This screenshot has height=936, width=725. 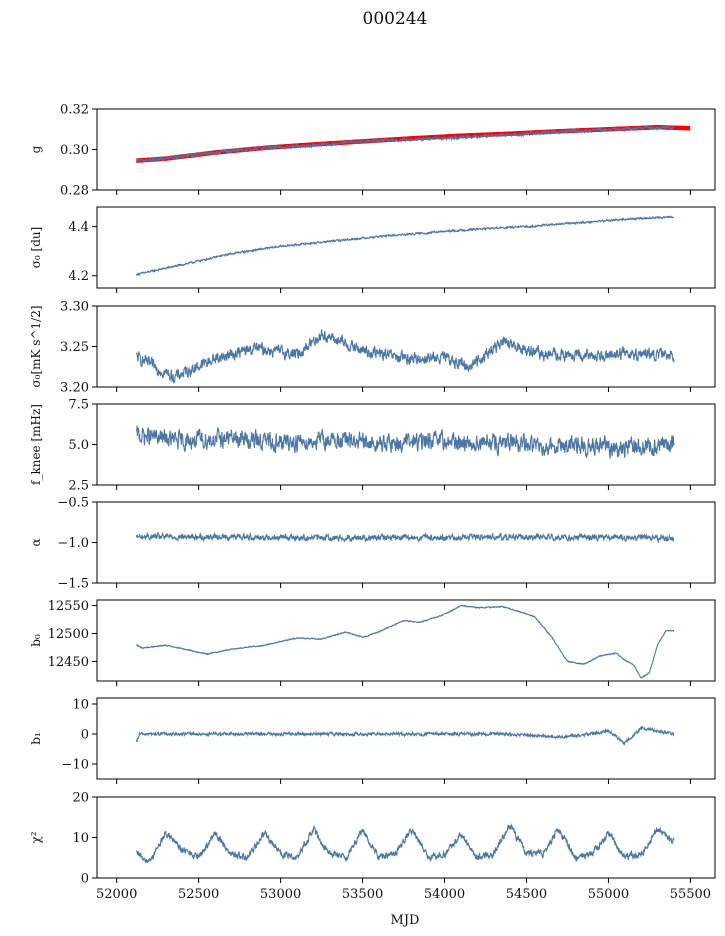 I want to click on panel-5: −1.5 −1.0 −0.5 α, so click(x=372, y=544).